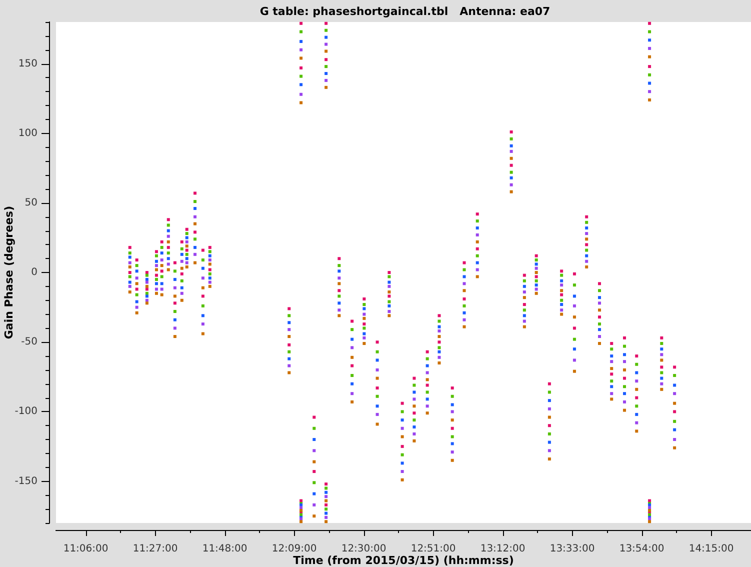 This screenshot has width=751, height=567. Describe the element at coordinates (294, 549) in the screenshot. I see `x-tick-label: 12:09:00` at that location.